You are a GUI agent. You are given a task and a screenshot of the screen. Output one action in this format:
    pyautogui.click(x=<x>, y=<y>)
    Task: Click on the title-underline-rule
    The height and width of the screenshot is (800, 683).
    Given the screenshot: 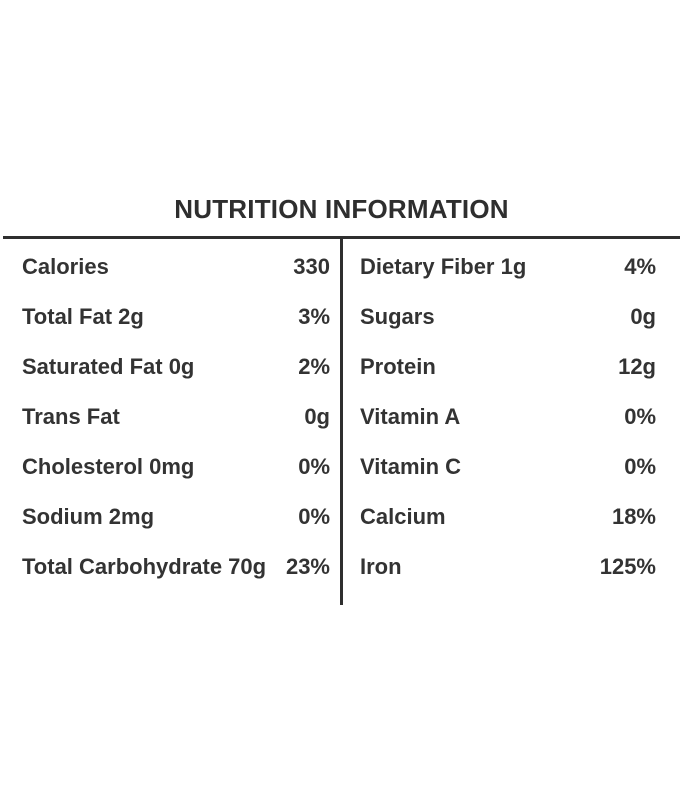 What is the action you would take?
    pyautogui.click(x=341, y=237)
    